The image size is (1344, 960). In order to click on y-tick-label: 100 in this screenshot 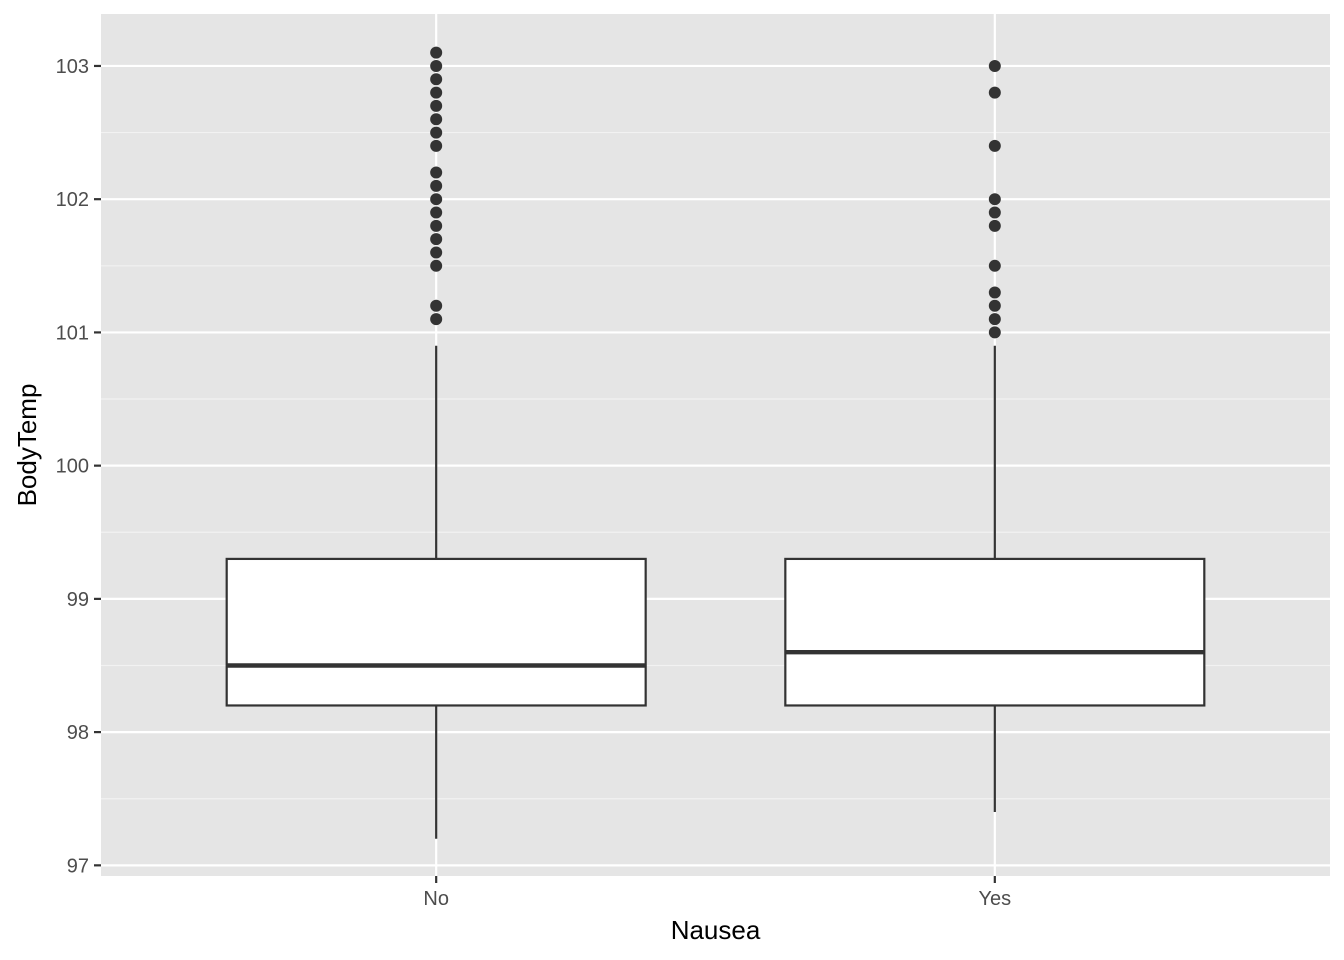, I will do `click(72, 467)`.